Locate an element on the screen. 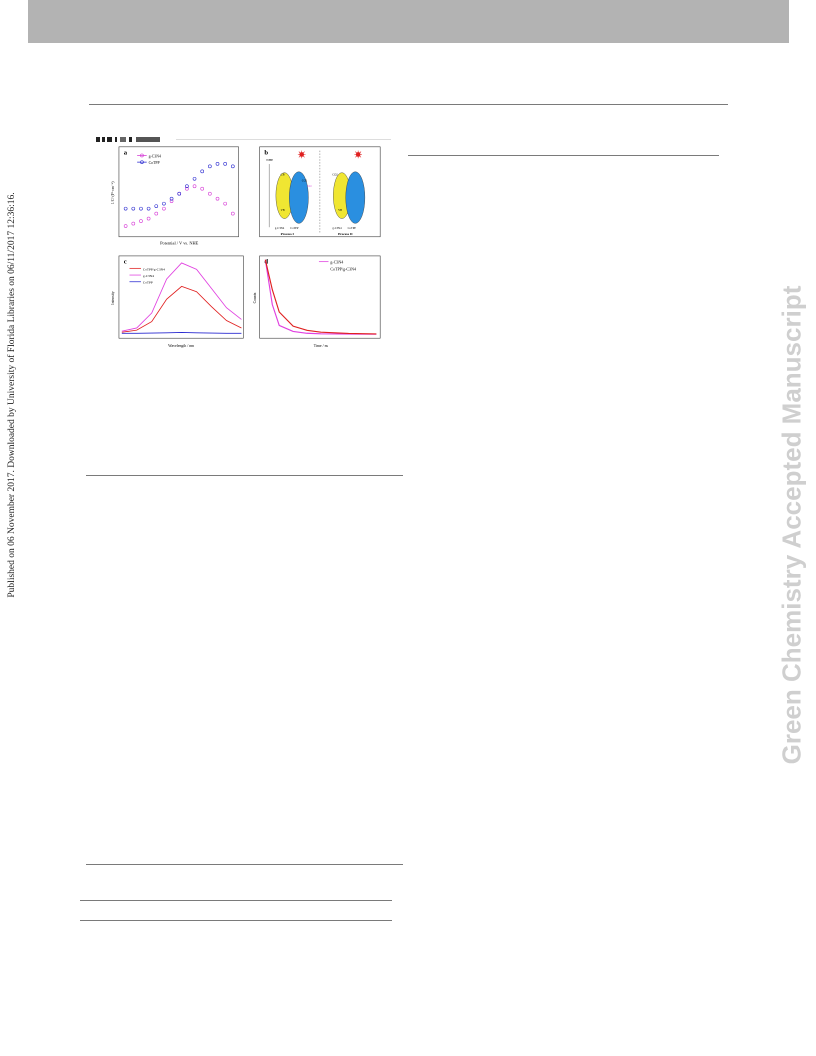 This screenshot has height=1056, width=816. co2-label-1: CO2 is located at coordinates (305, 180).